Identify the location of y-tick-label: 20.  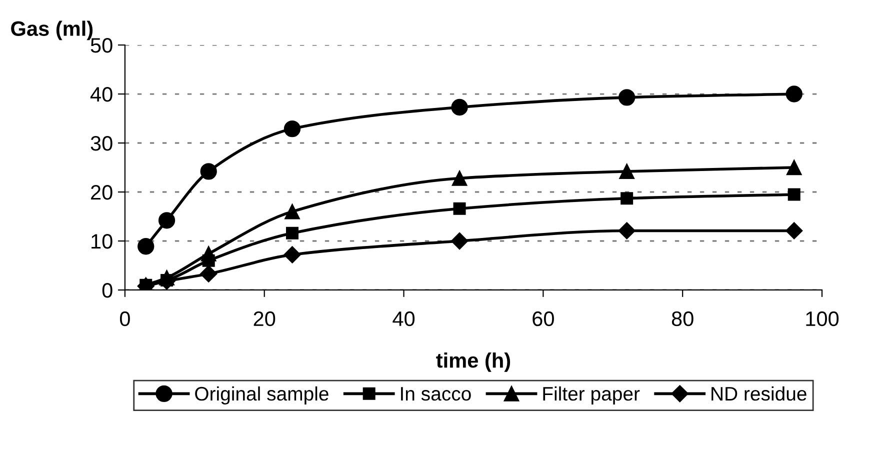
(101, 192).